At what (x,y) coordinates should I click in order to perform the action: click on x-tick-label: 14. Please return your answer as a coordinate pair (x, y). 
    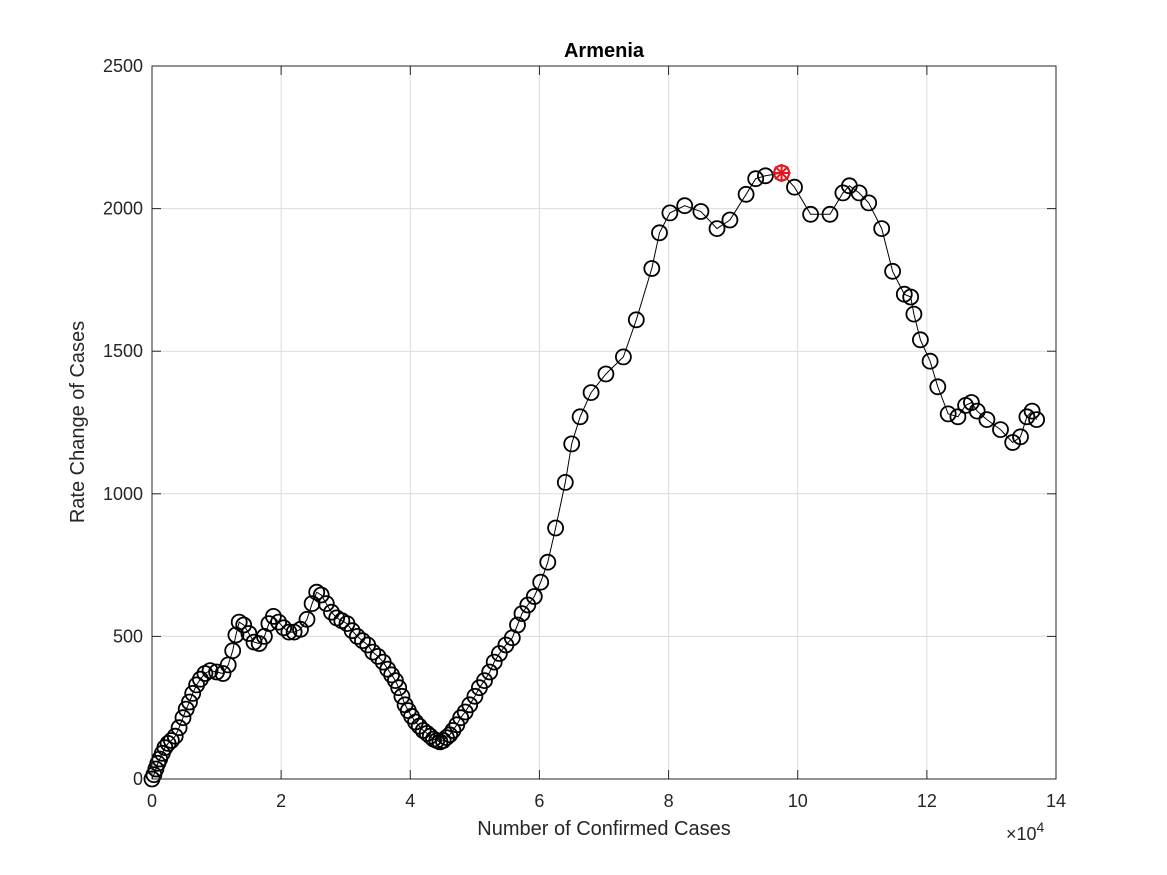
    Looking at the image, I should click on (1056, 801).